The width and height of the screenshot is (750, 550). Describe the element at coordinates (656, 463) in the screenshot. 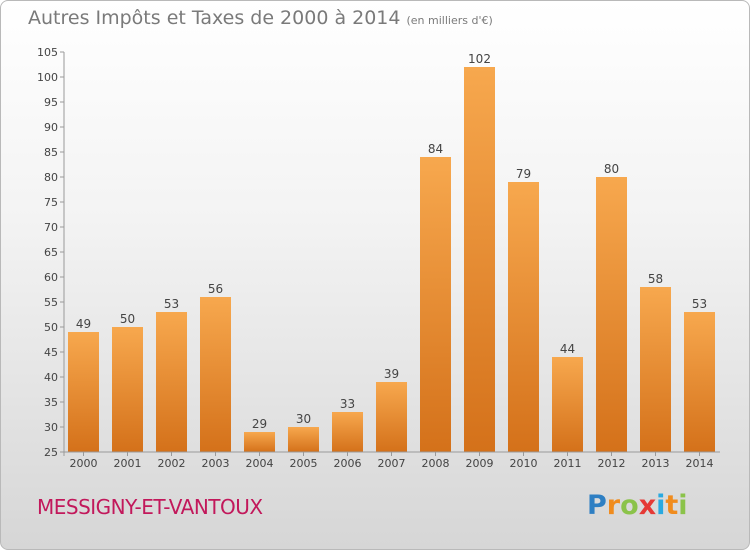

I see `x-tick-label: 2013` at that location.